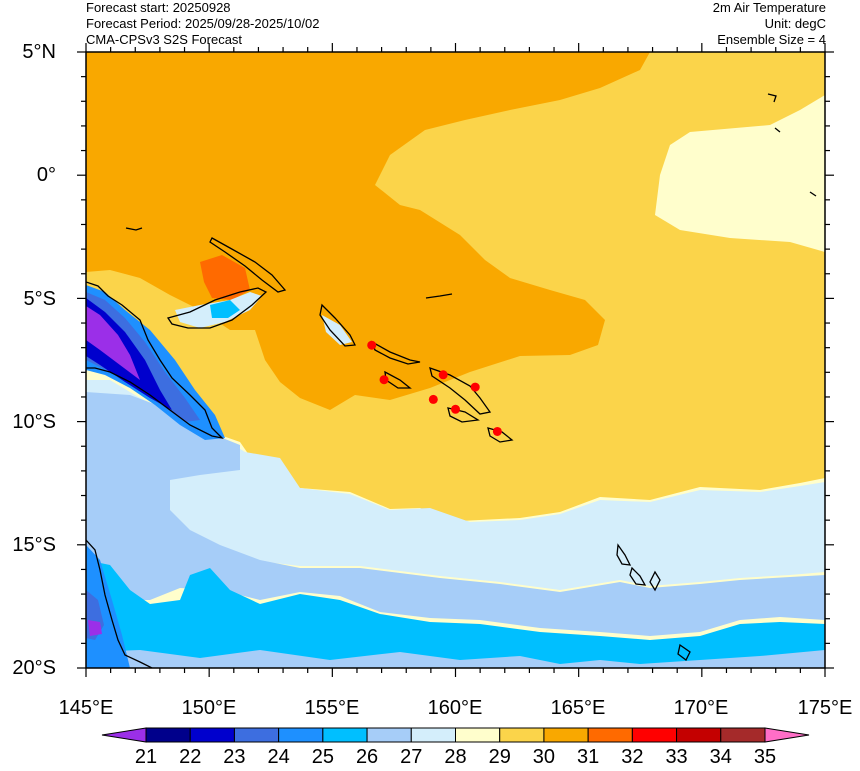  I want to click on cb-label: 26, so click(367, 757).